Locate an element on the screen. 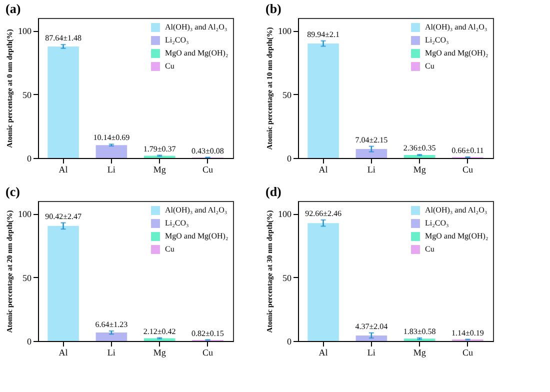 The height and width of the screenshot is (392, 550). data-label: 6.64±1.23 is located at coordinates (111, 324).